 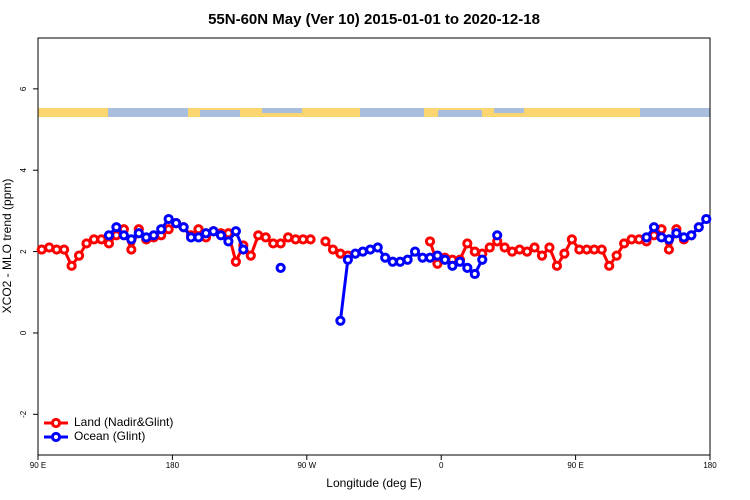 What do you see at coordinates (23, 332) in the screenshot?
I see `y-tick-label: 0` at bounding box center [23, 332].